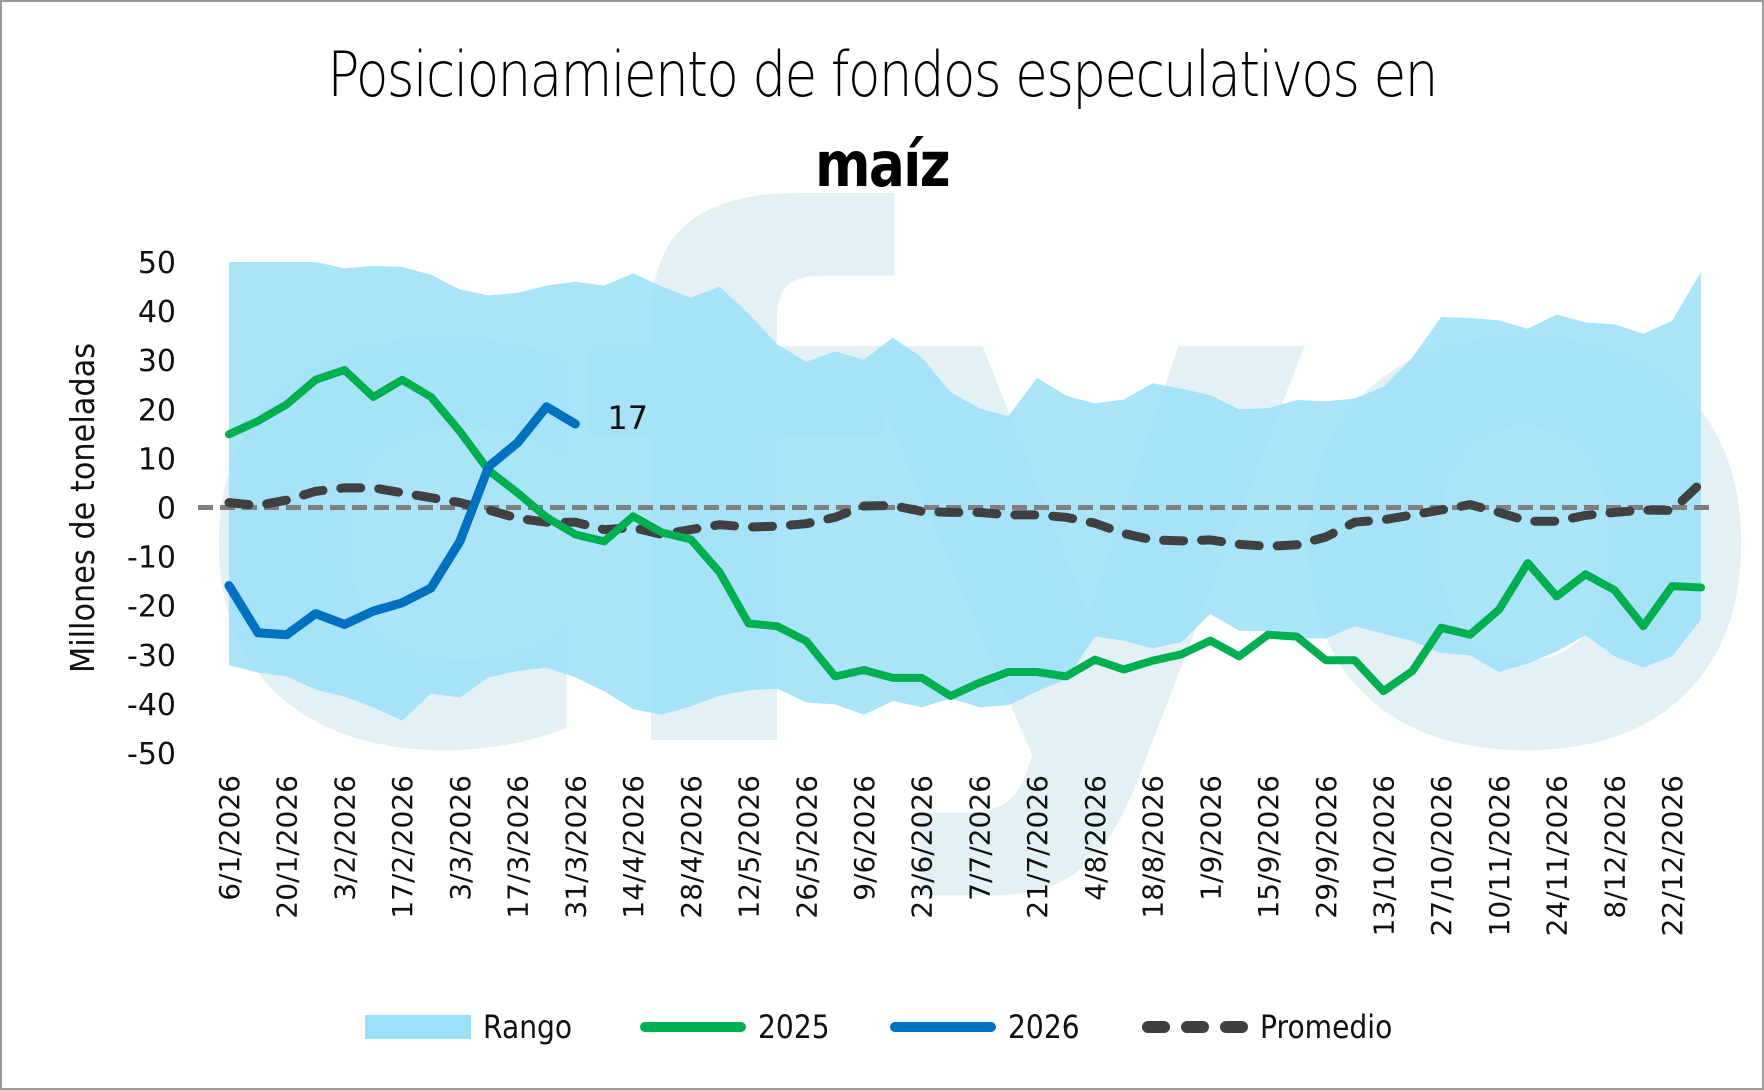  What do you see at coordinates (151, 754) in the screenshot?
I see `y-tick-label: -50` at bounding box center [151, 754].